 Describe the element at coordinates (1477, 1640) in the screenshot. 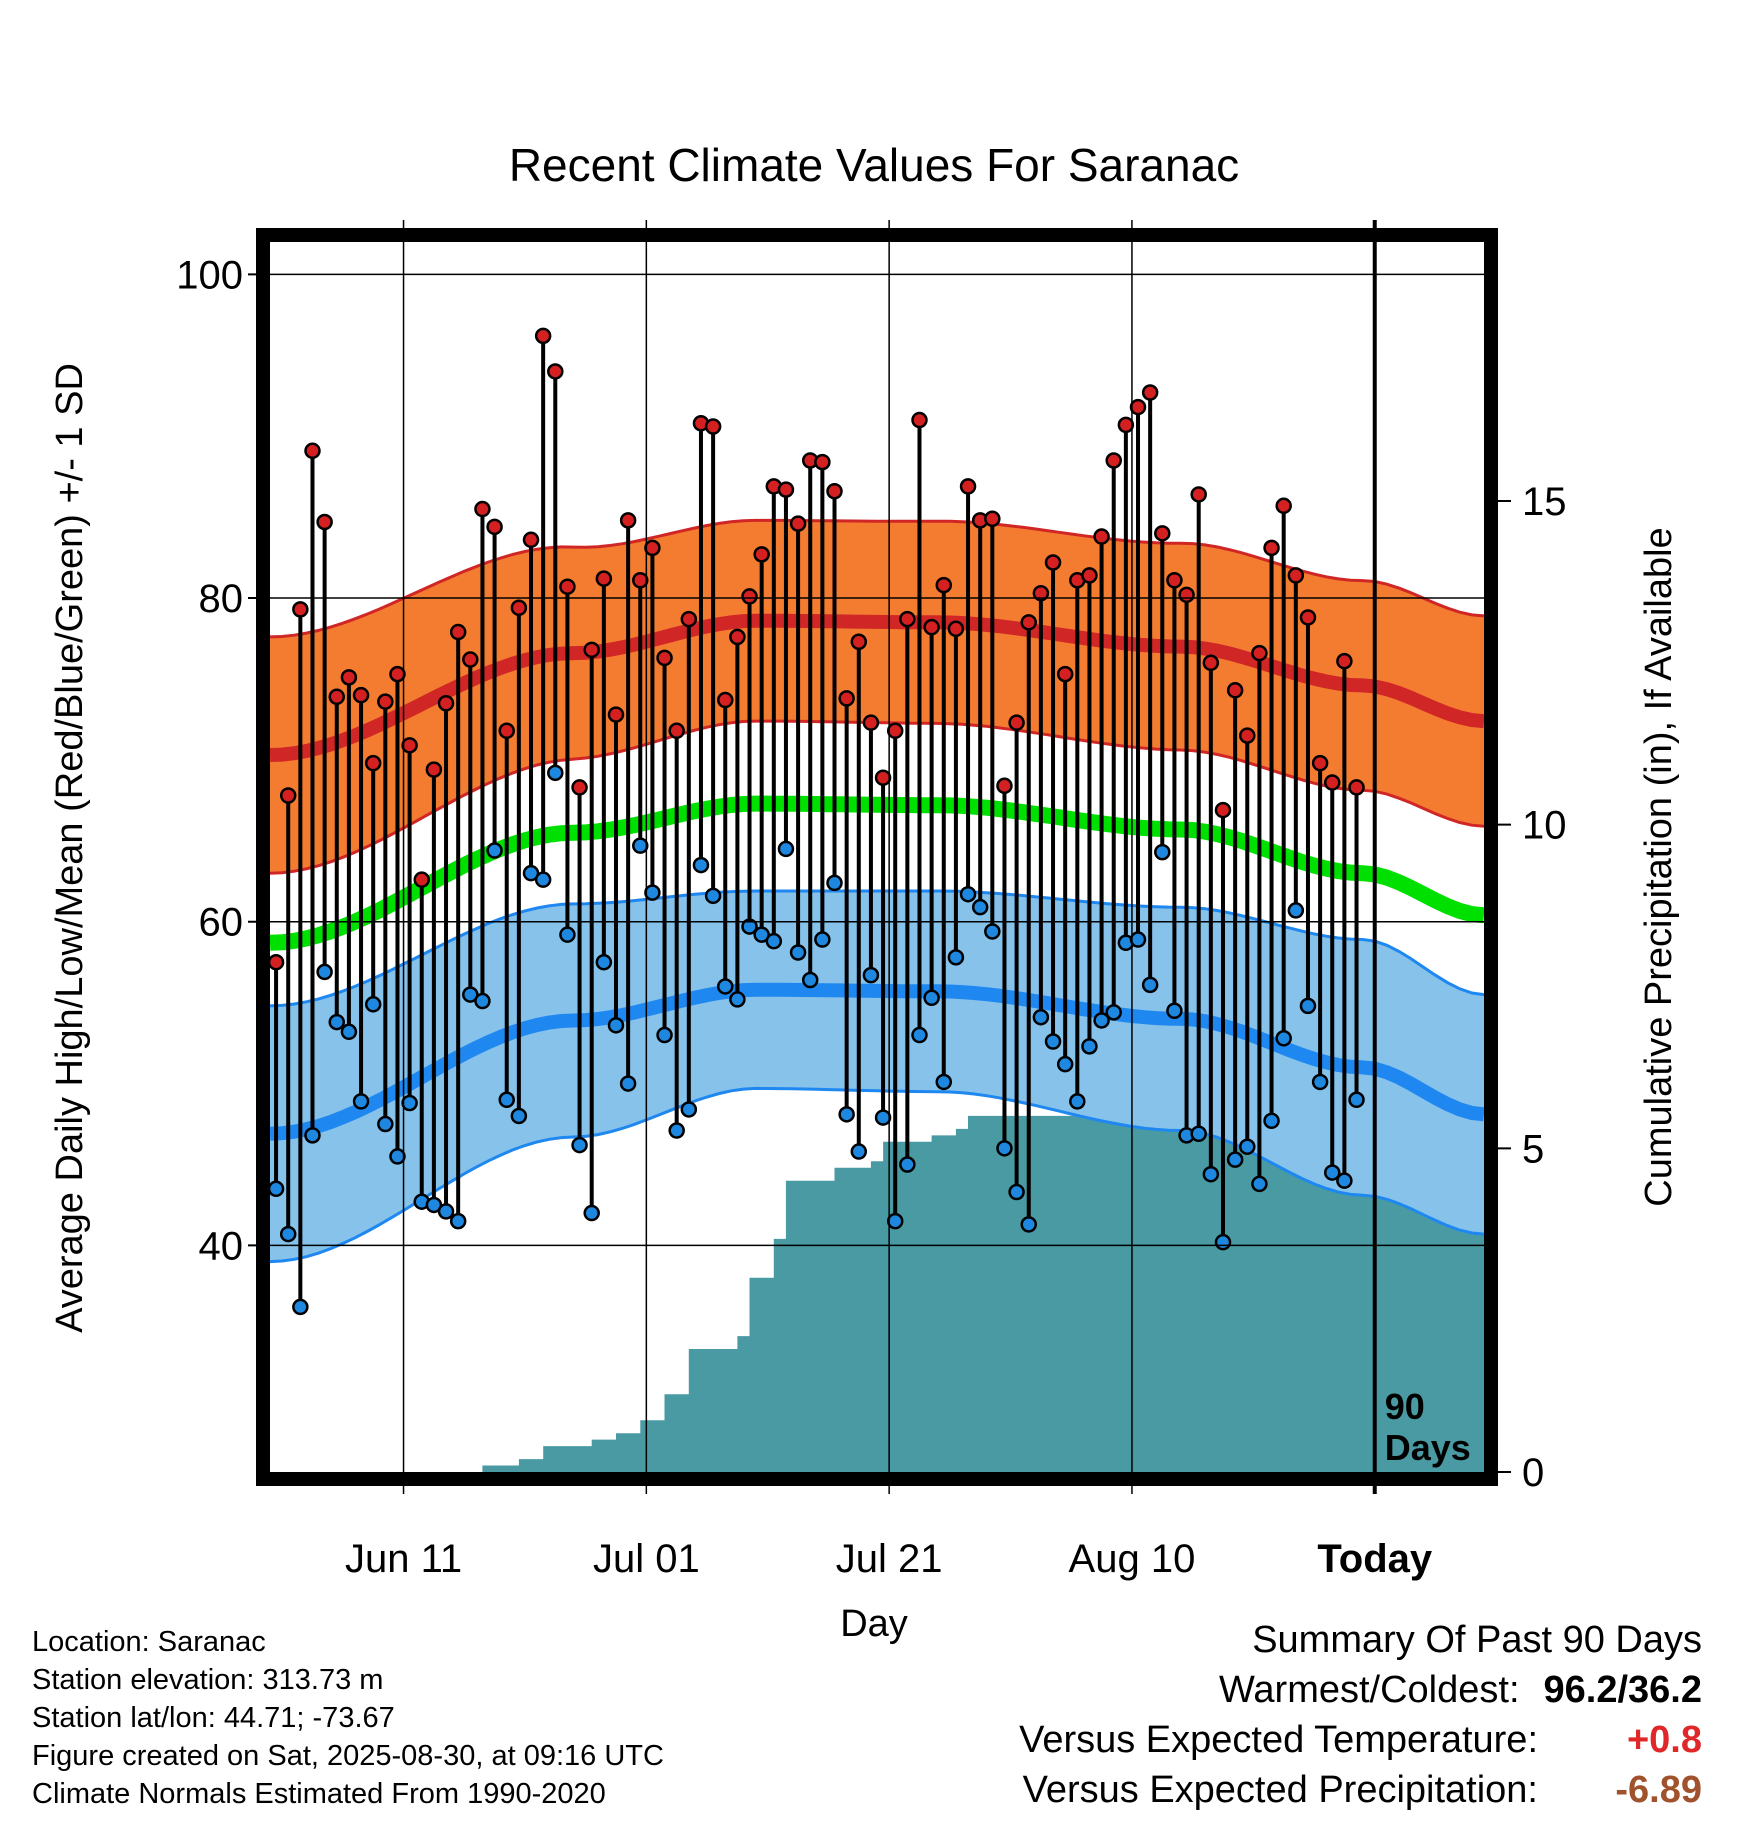

I see `summary-header: Summary Of Past 90 Days` at that location.